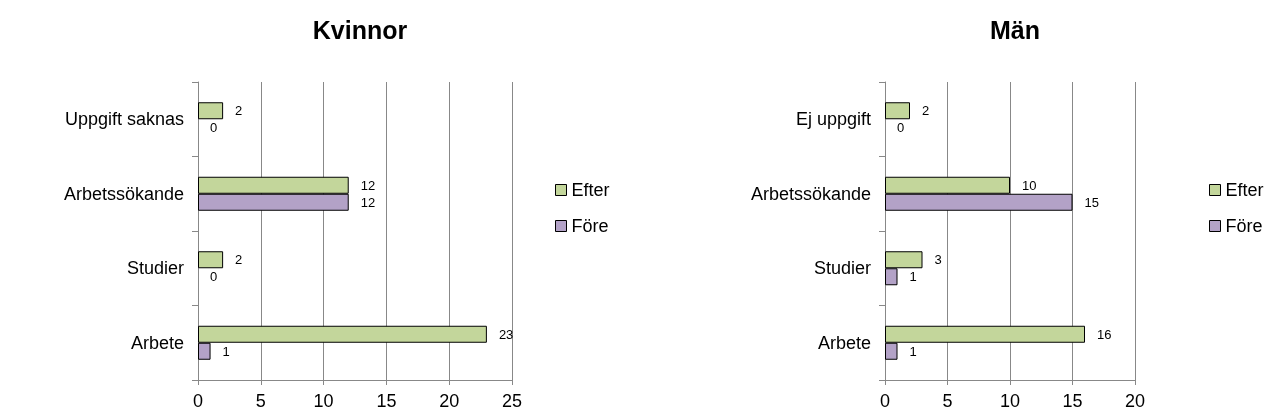 This screenshot has height=416, width=1265. Describe the element at coordinates (512, 401) in the screenshot. I see `x-tick-label: 25` at that location.